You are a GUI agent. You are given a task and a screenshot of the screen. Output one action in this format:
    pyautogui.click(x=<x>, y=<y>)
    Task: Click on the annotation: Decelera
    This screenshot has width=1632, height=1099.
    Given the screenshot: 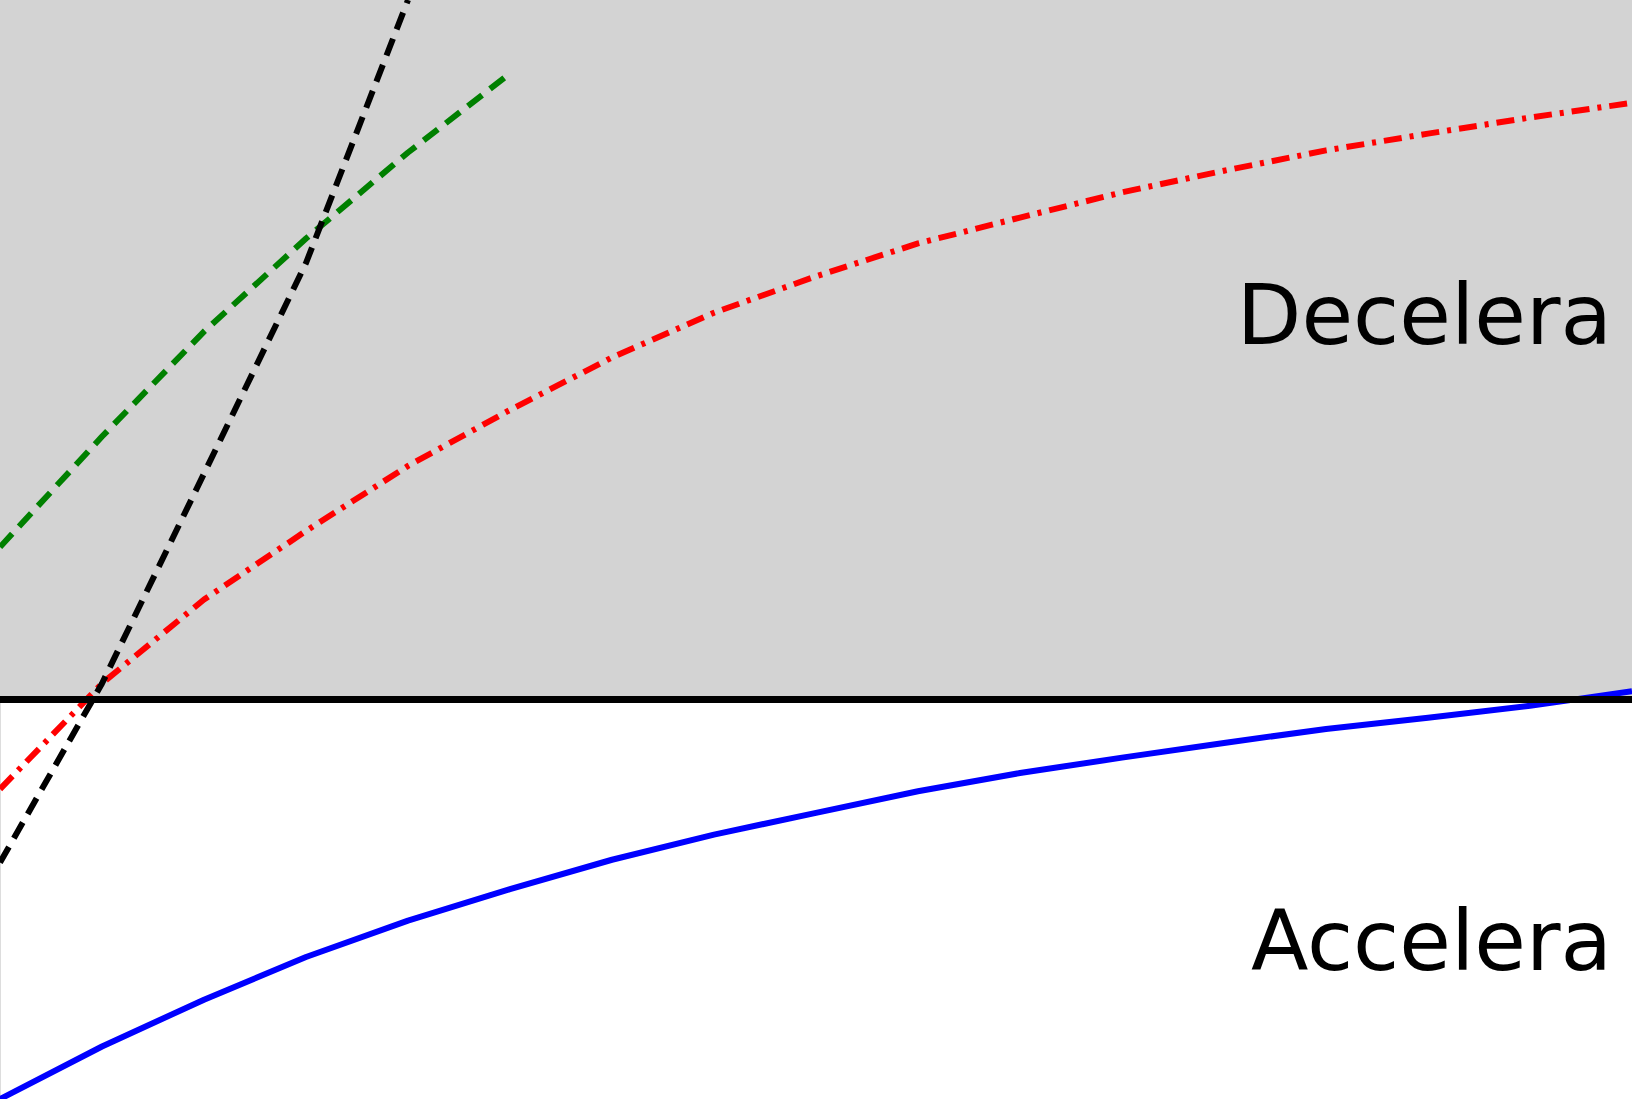 What is the action you would take?
    pyautogui.click(x=1424, y=314)
    